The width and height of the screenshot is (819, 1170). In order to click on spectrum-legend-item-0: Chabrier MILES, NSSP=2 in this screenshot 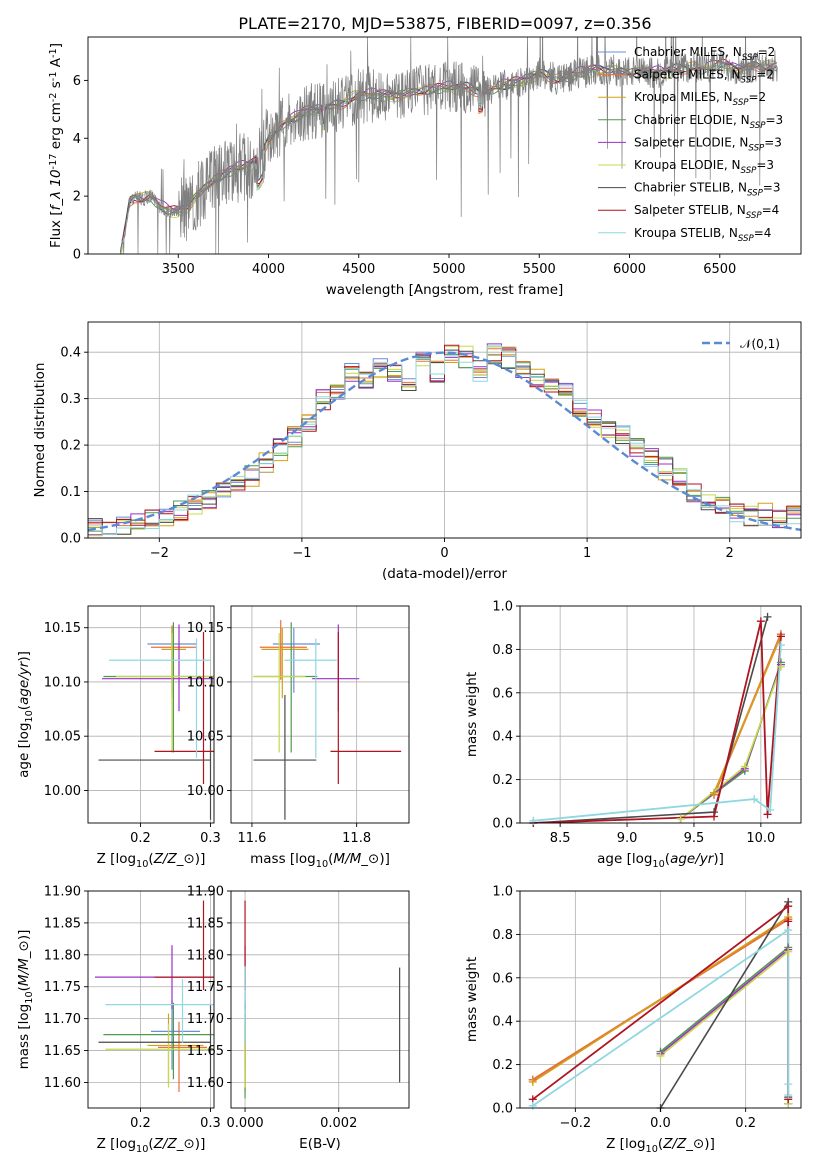, I will do `click(686, 54)`.